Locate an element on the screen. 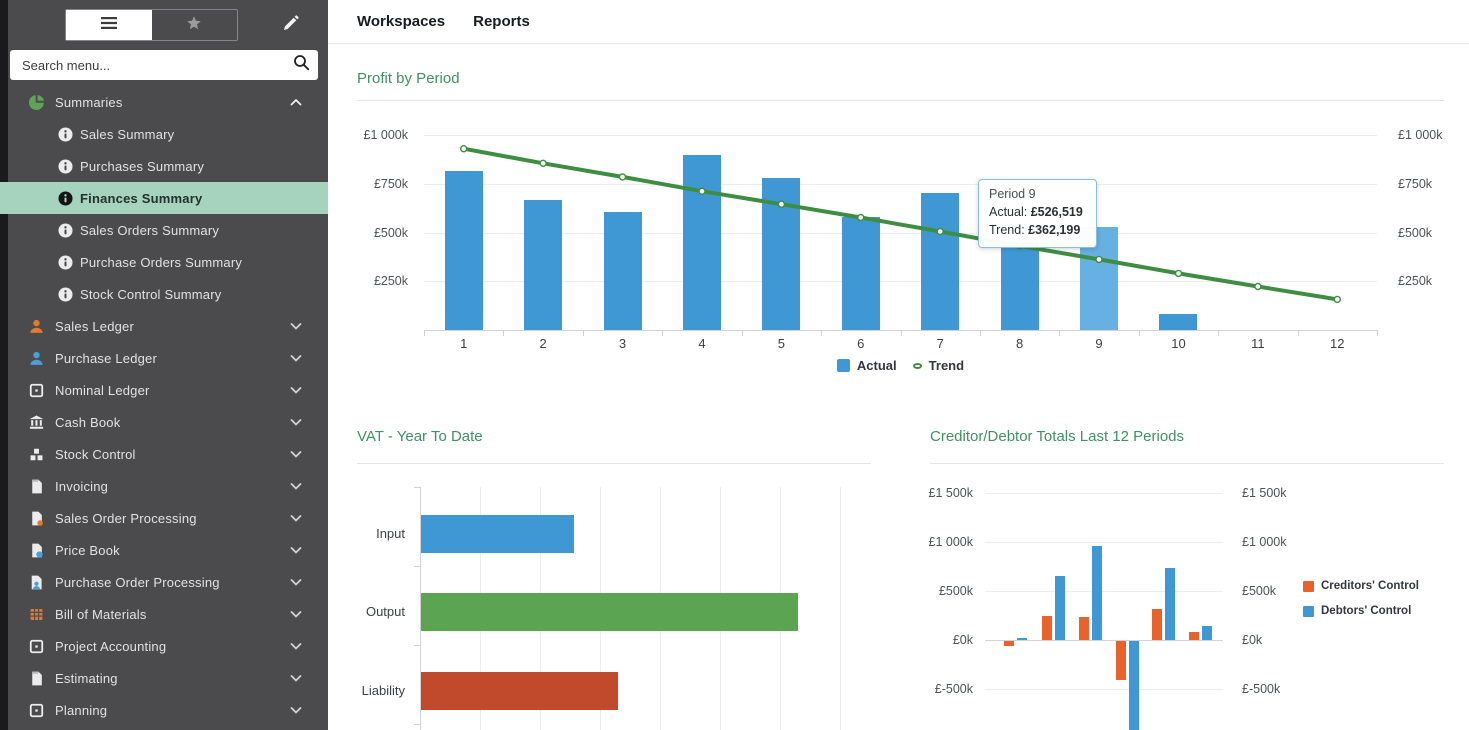  sidebar-item-label: Sales Orders Summary is located at coordinates (150, 230).